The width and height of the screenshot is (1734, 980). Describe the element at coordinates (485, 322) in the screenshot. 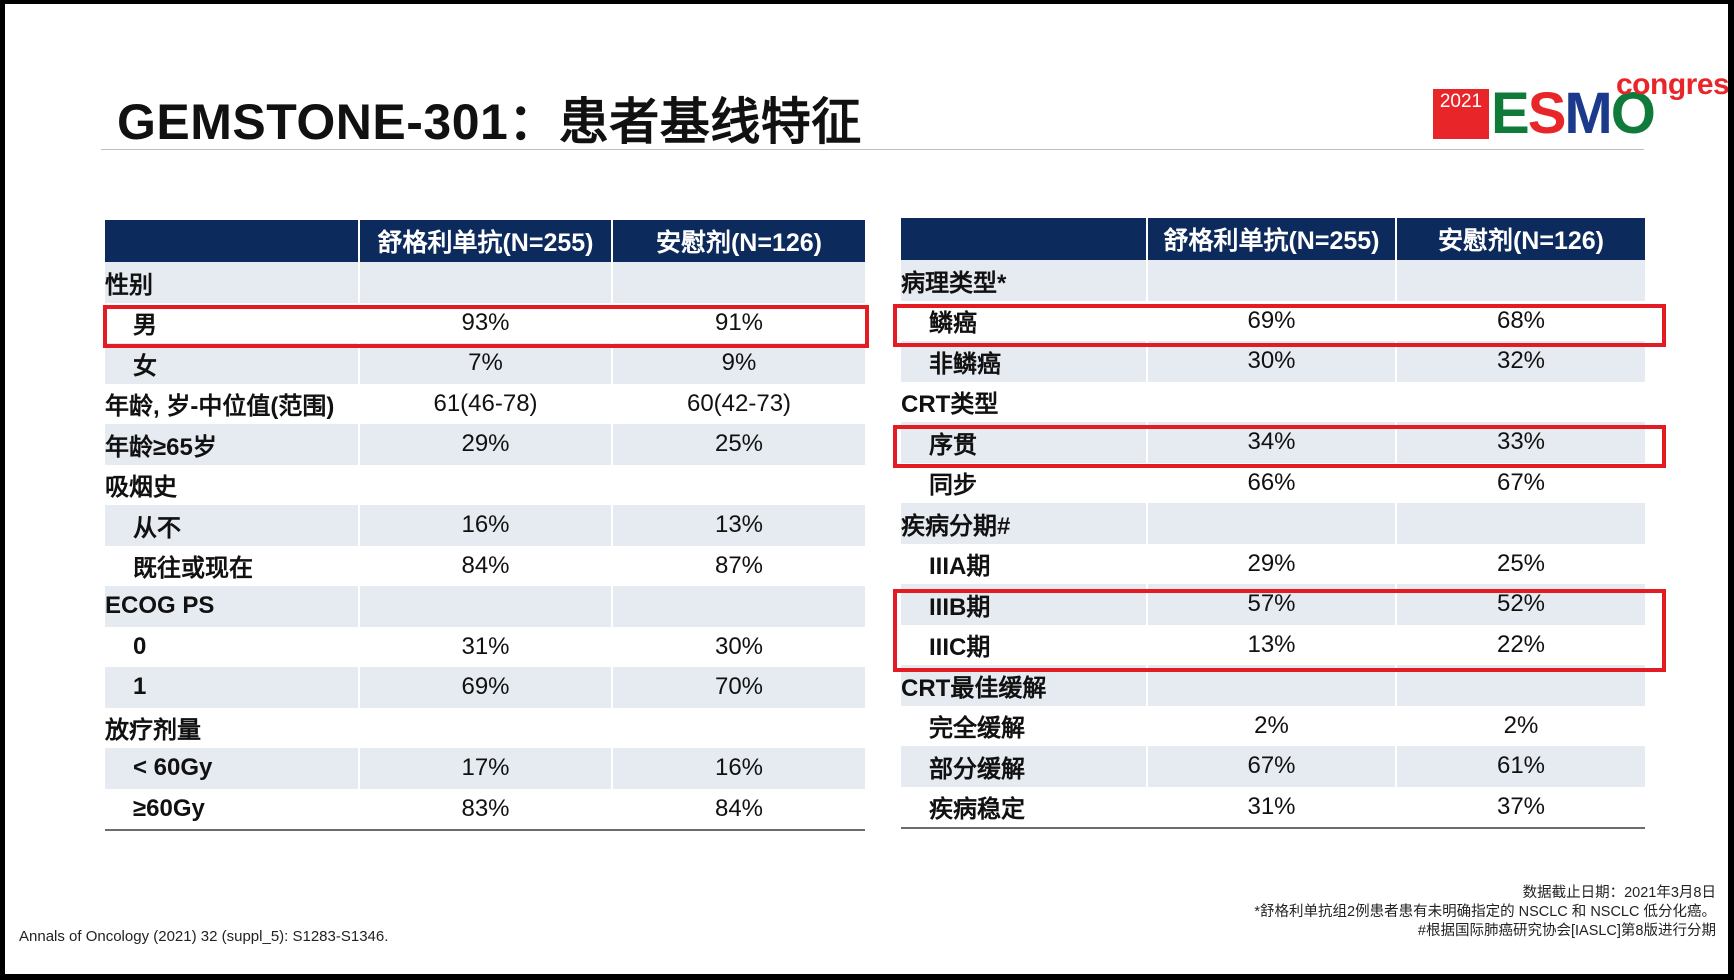

I see `cell-value: 93%` at that location.